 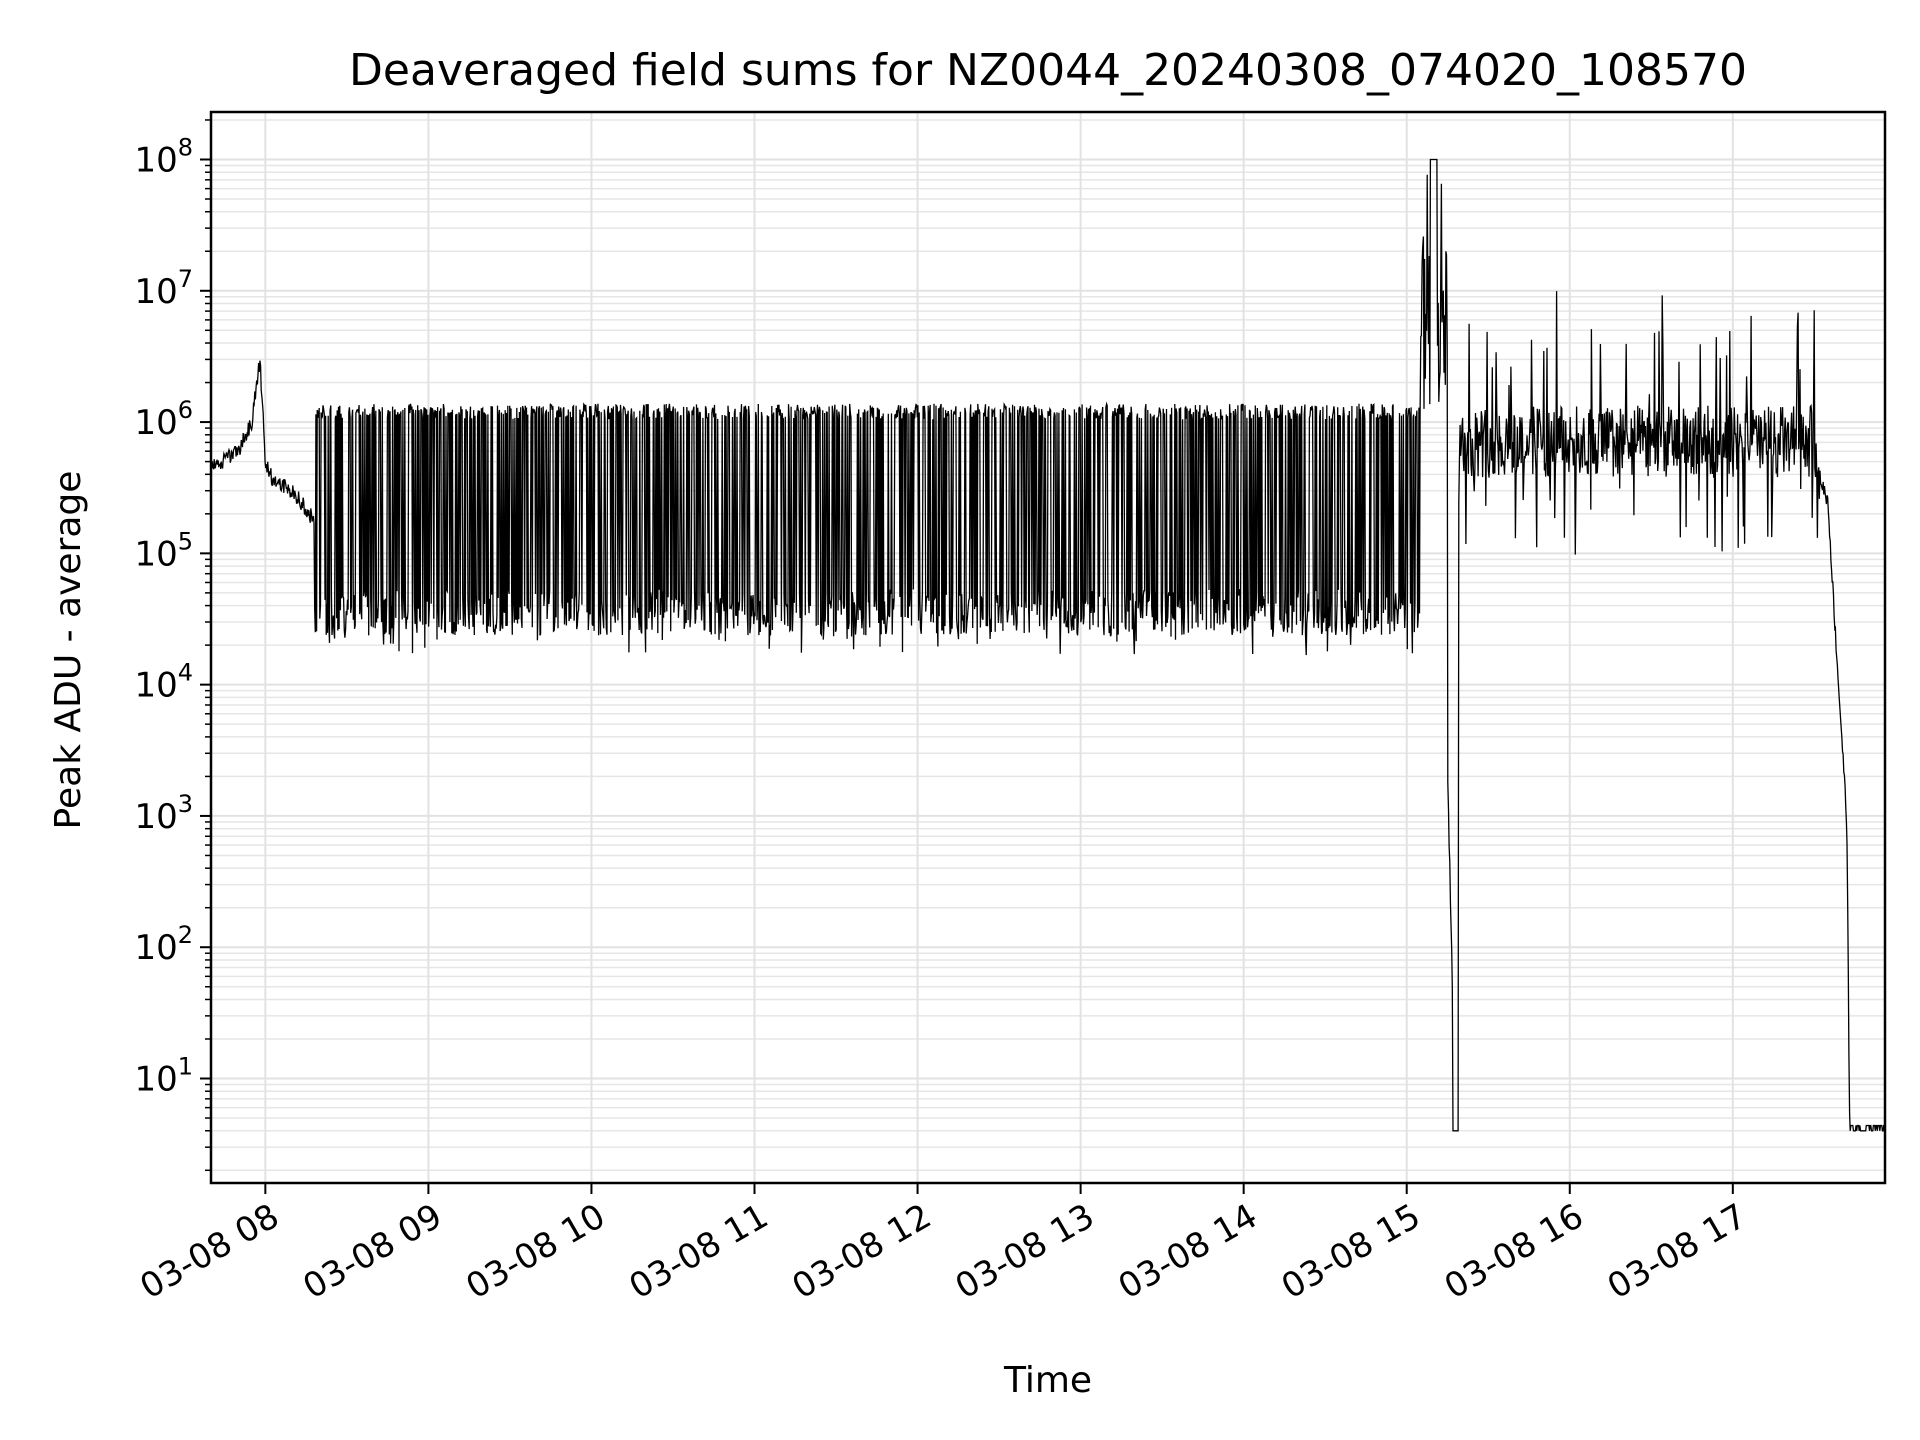 What do you see at coordinates (163, 156) in the screenshot?
I see `y-tick-label: 10⁸` at bounding box center [163, 156].